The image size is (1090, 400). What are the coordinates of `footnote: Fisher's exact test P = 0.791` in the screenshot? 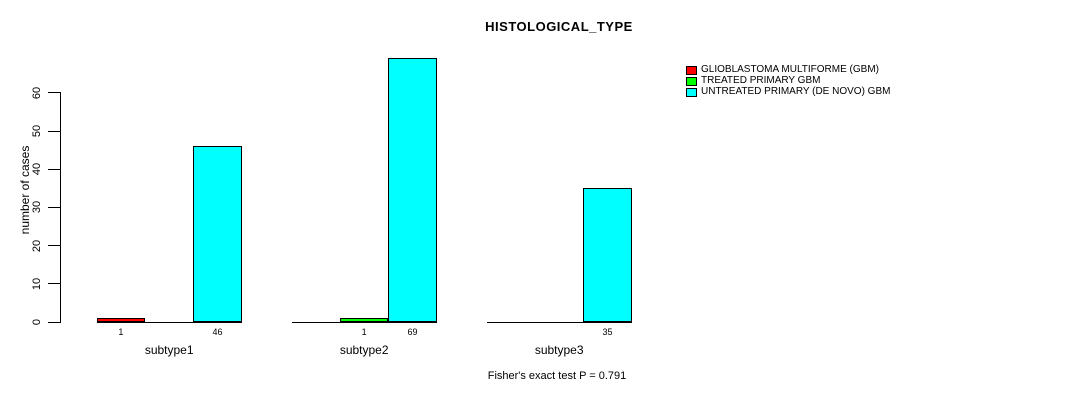 It's located at (557, 376).